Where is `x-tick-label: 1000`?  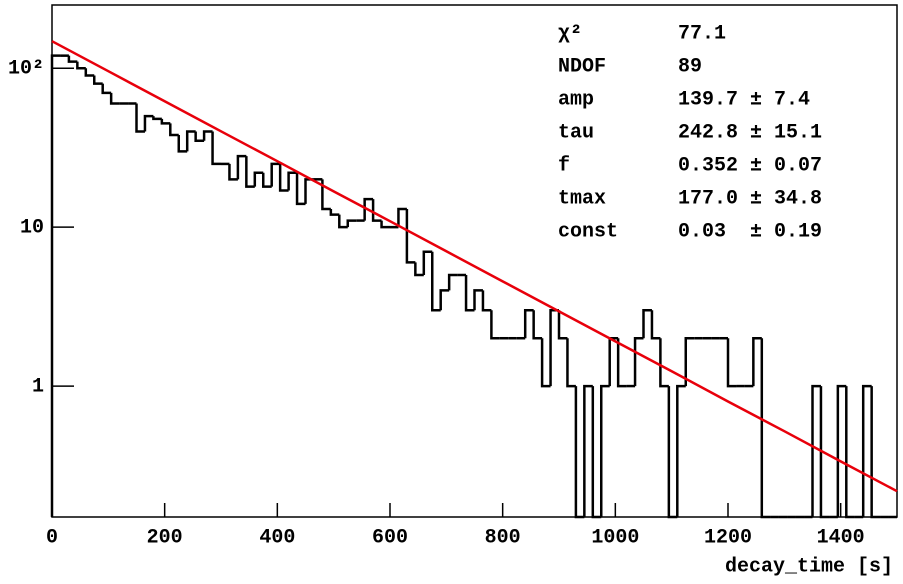
x-tick-label: 1000 is located at coordinates (615, 537).